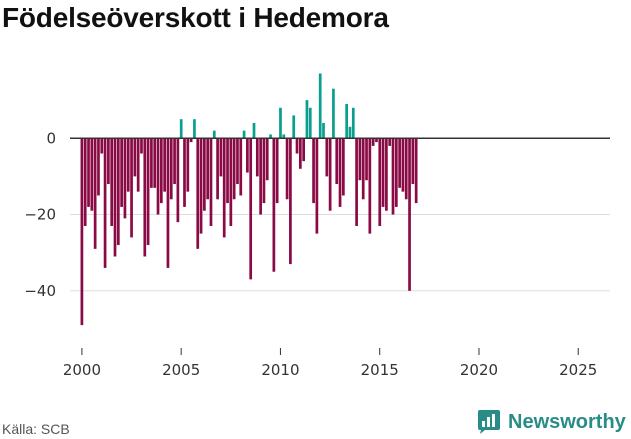  What do you see at coordinates (578, 370) in the screenshot?
I see `x-tick-label: 2025` at bounding box center [578, 370].